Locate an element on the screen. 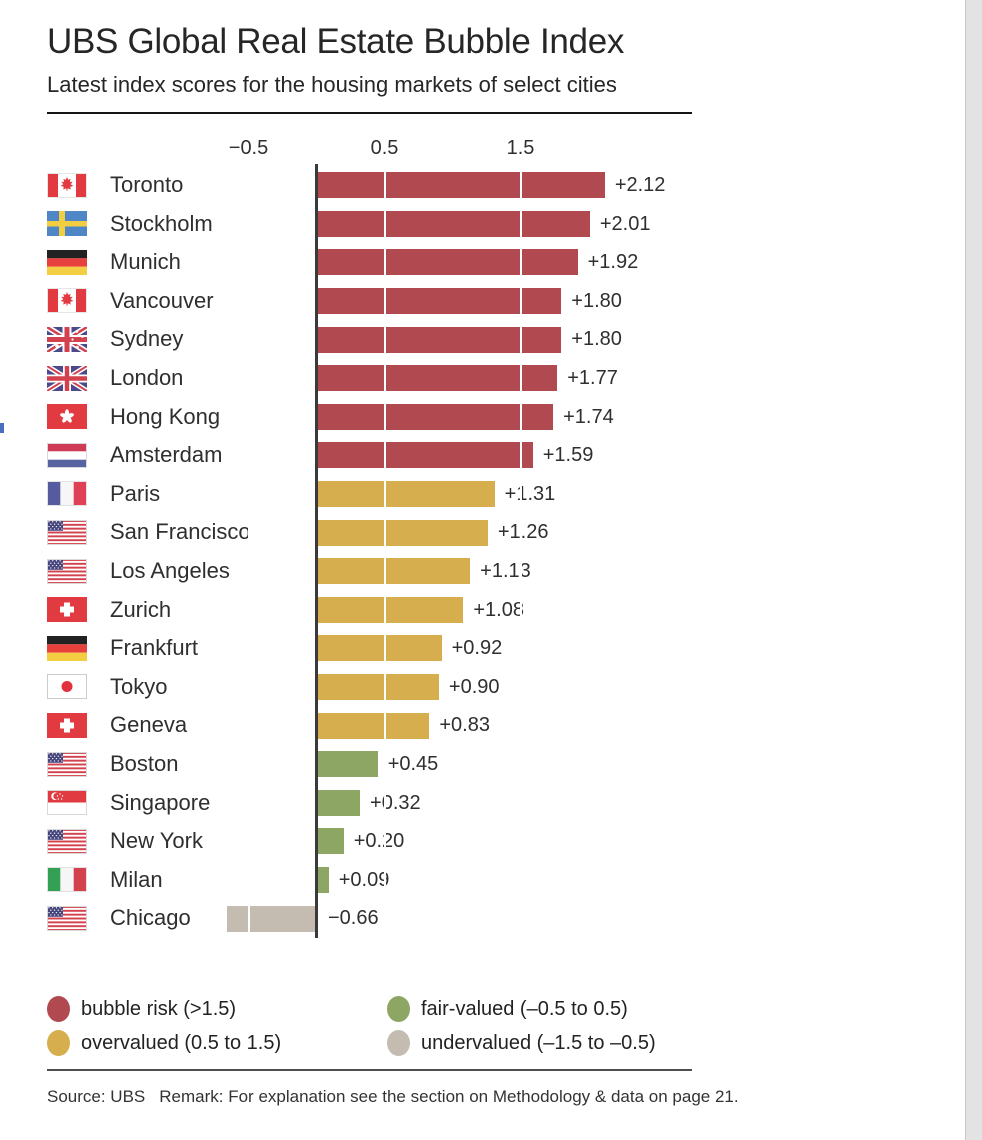  city-label: Singapore is located at coordinates (160, 802).